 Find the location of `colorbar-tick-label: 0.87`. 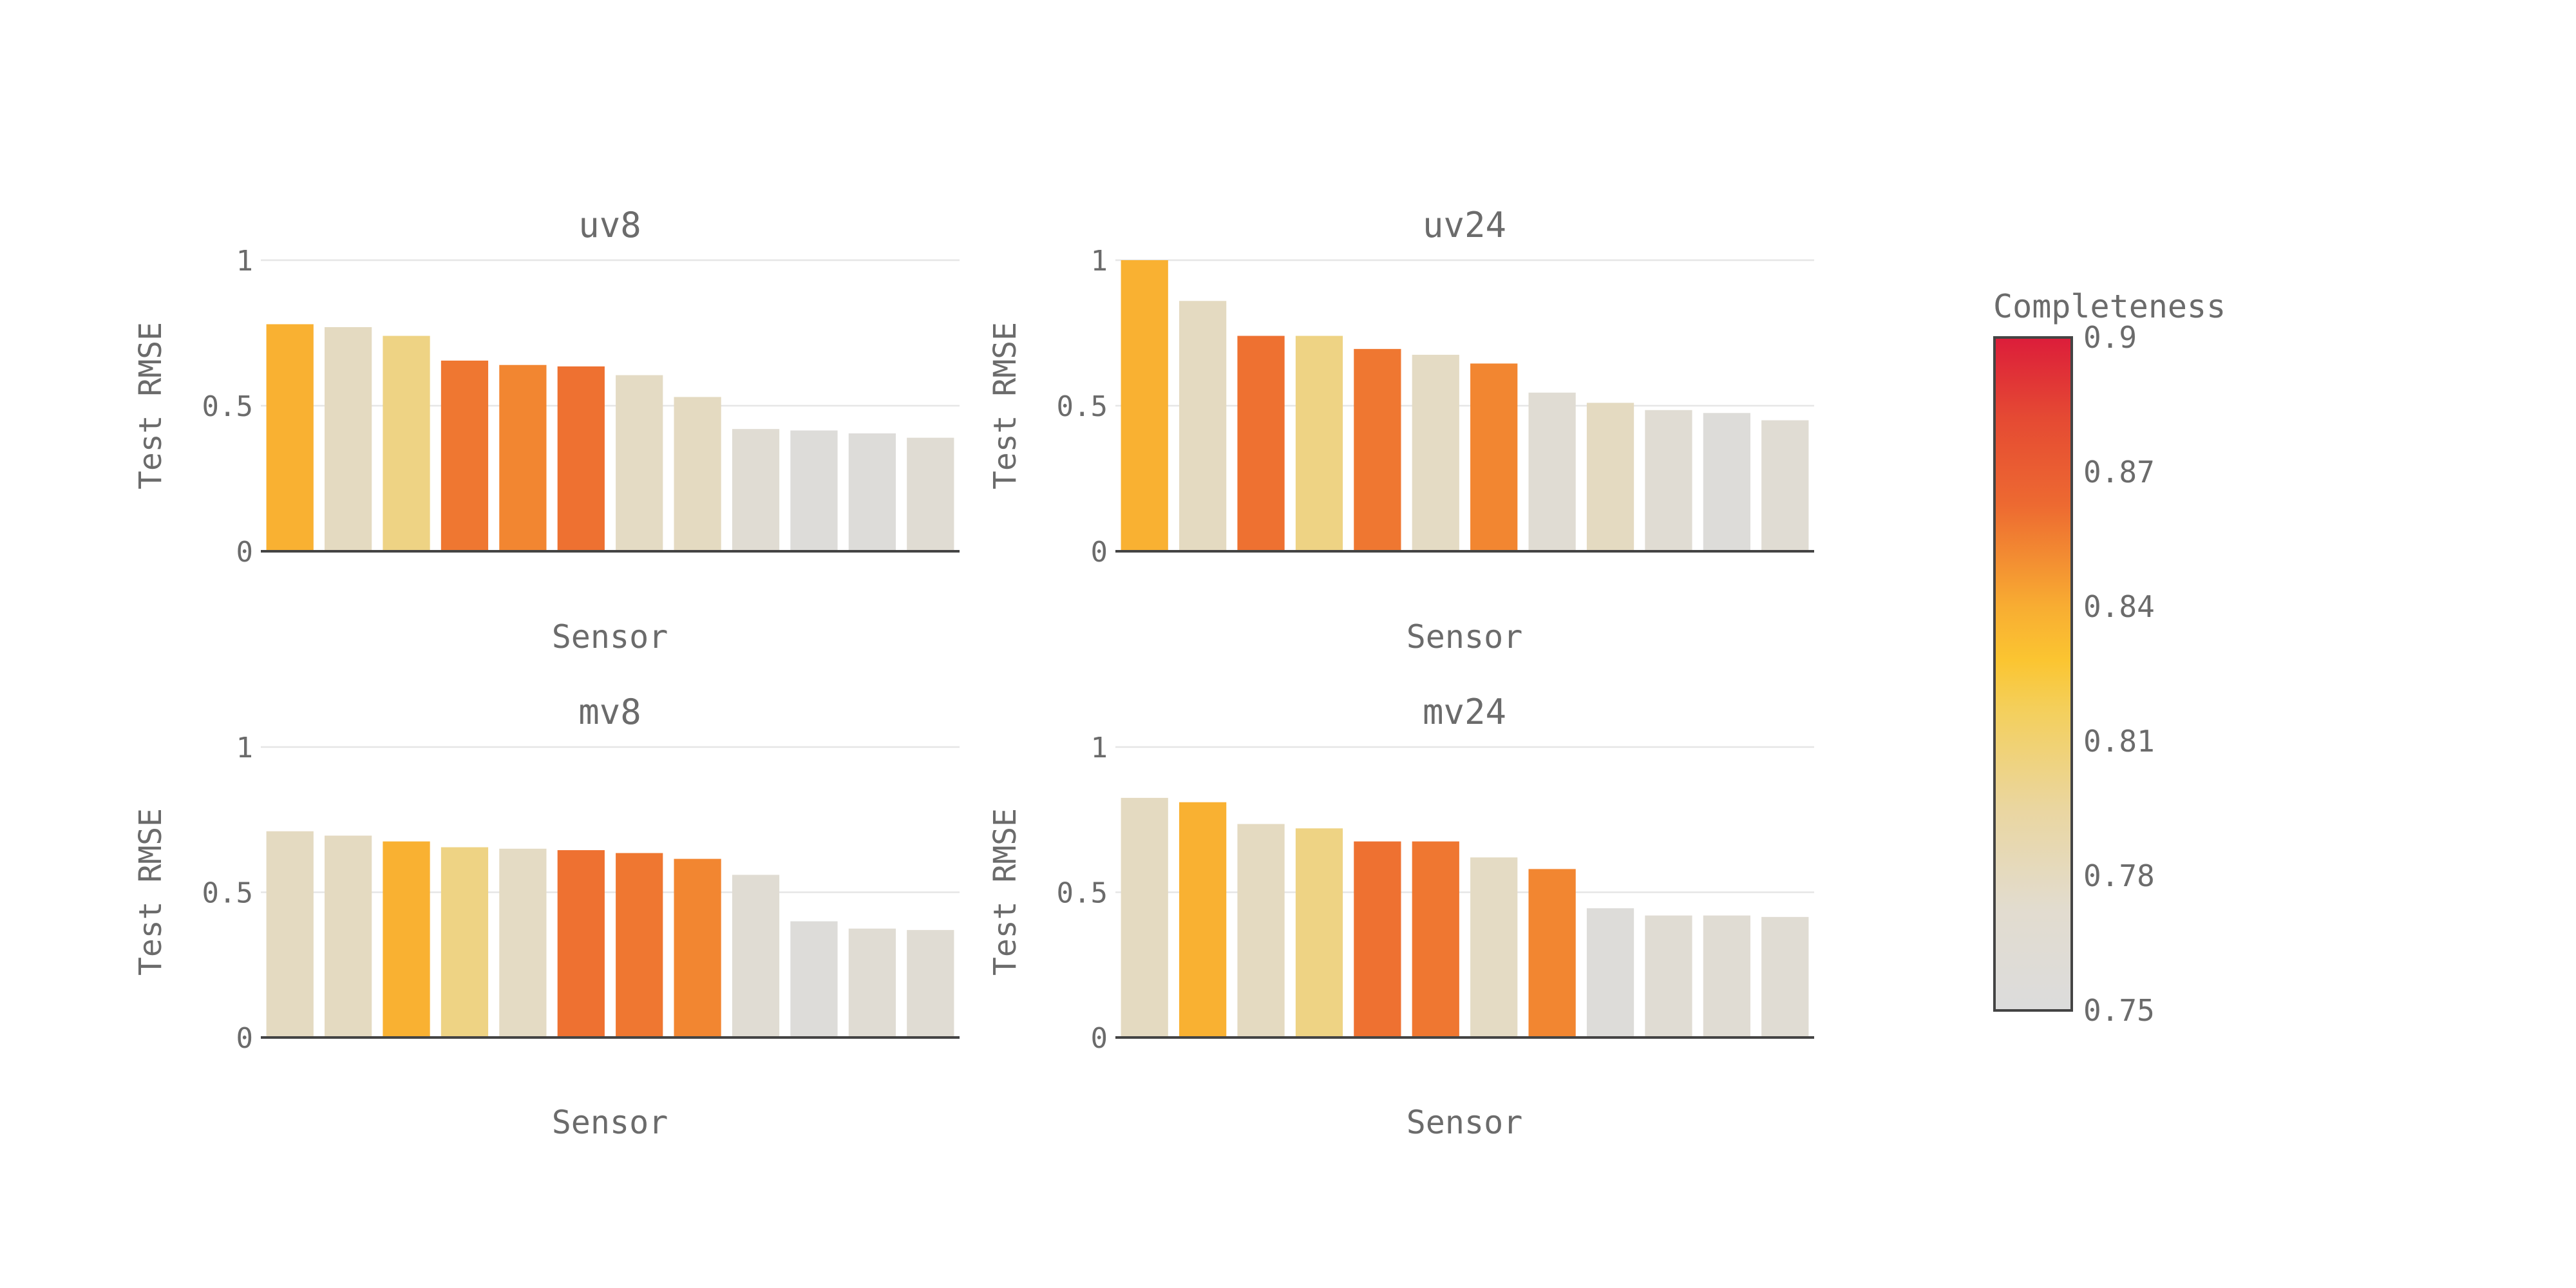

colorbar-tick-label: 0.87 is located at coordinates (2119, 472).